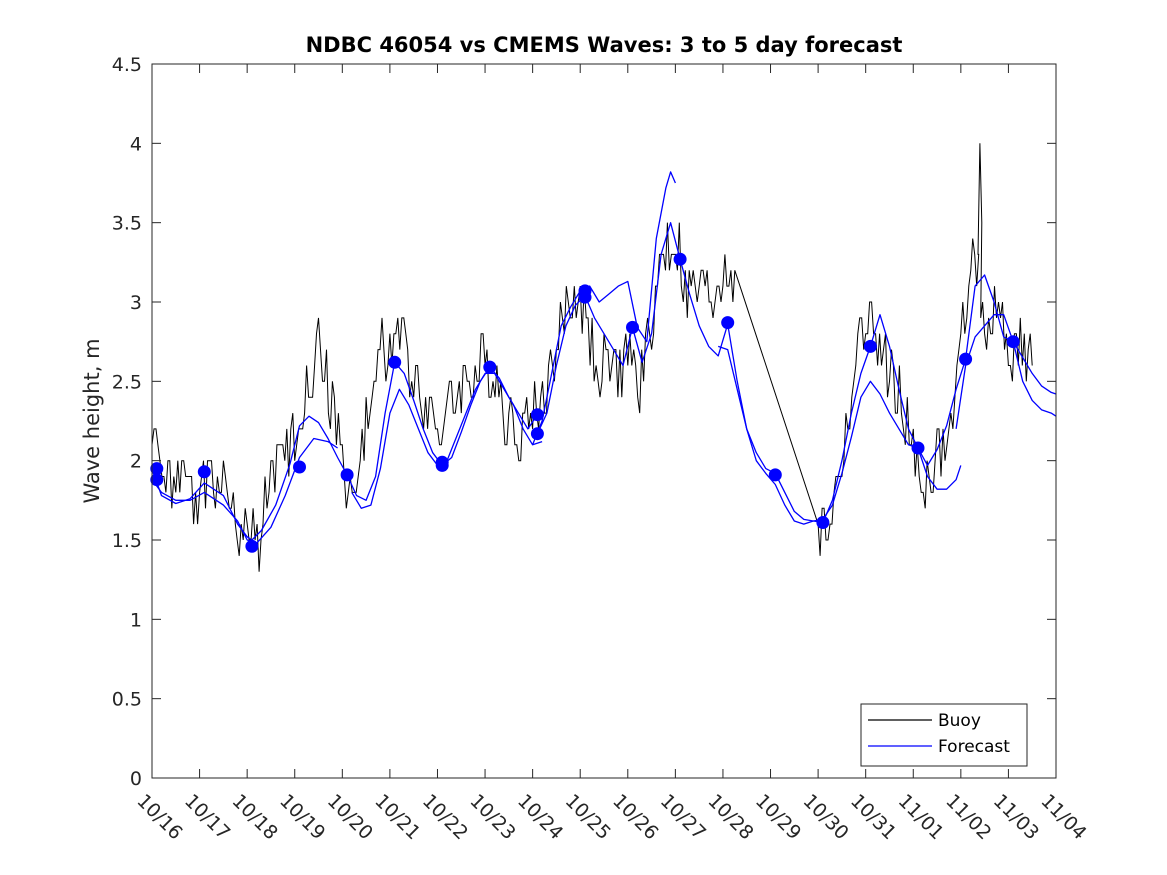  I want to click on y-tick-label: 4.5, so click(127, 65).